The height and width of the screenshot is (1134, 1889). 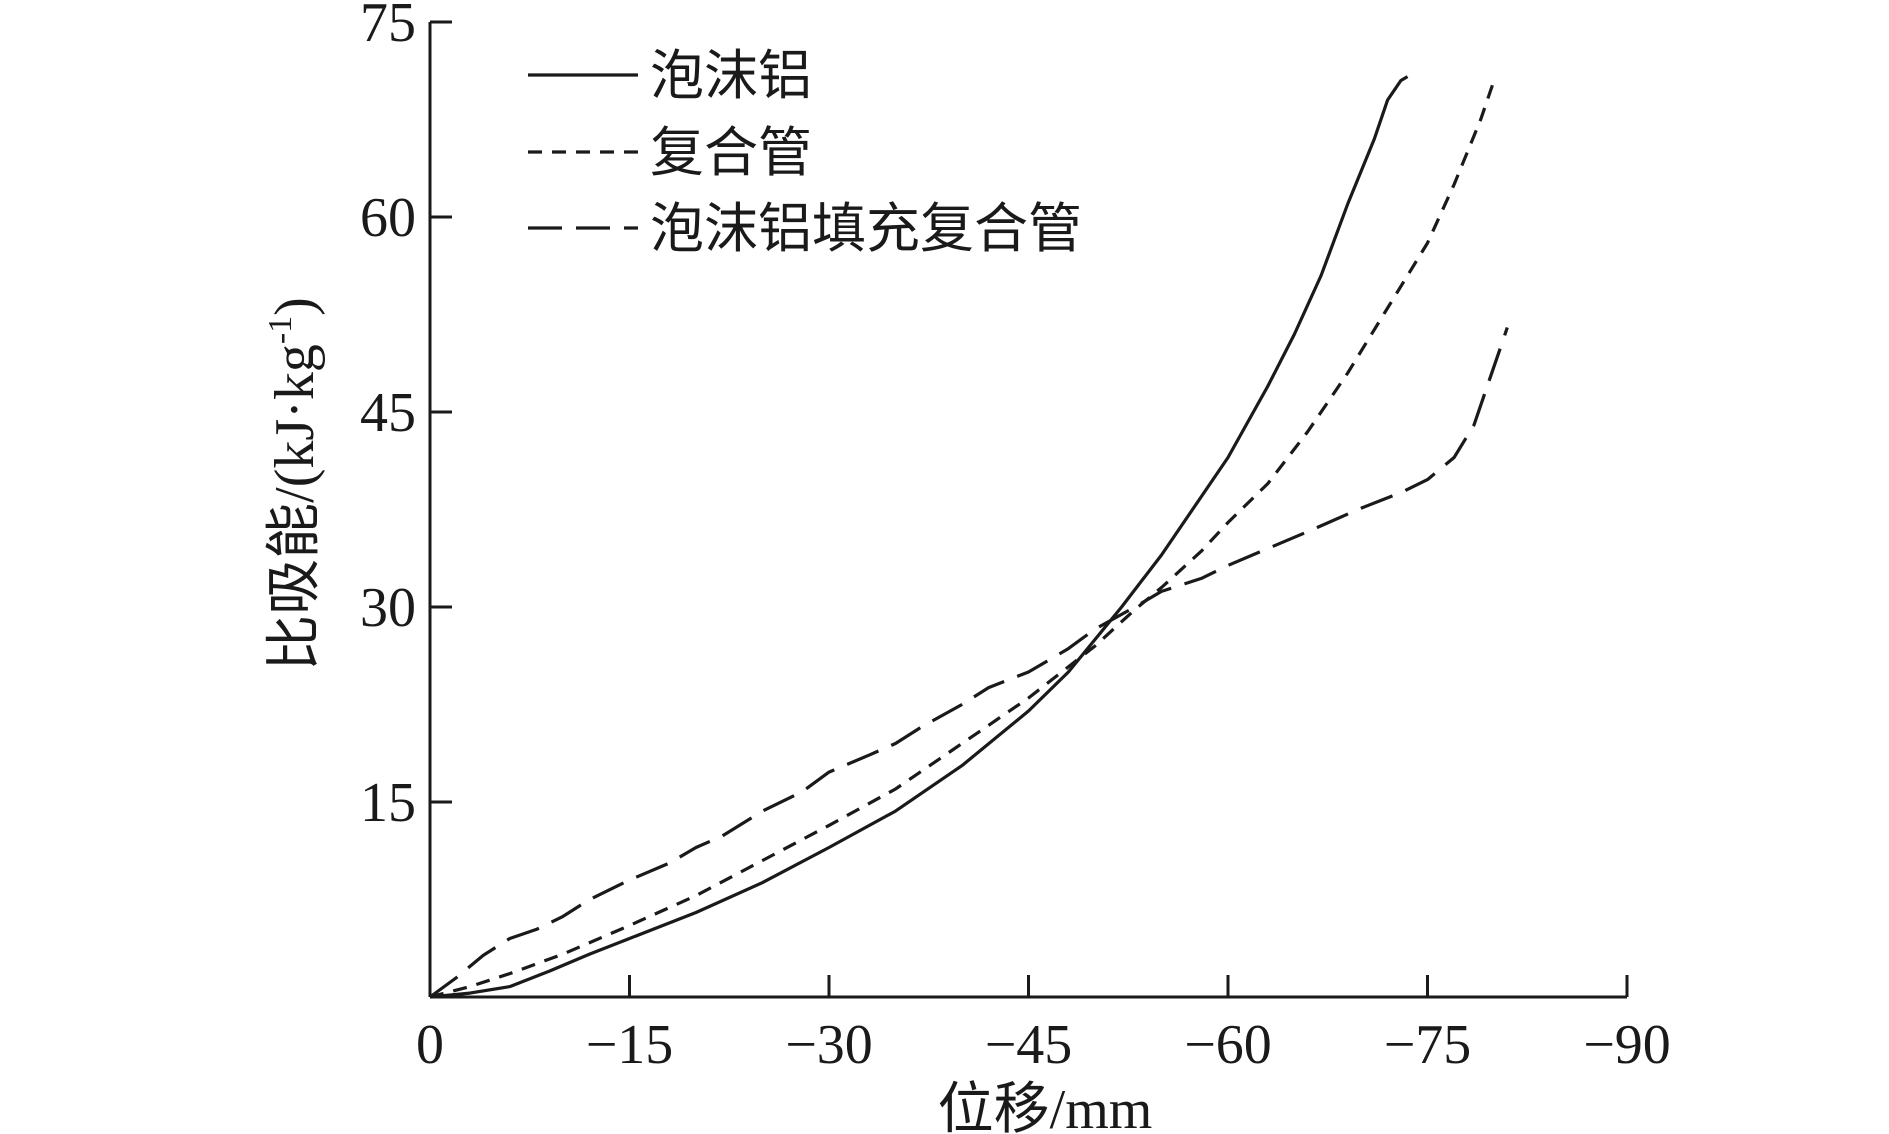 I want to click on x-tick-label: −75, so click(x=1428, y=1045).